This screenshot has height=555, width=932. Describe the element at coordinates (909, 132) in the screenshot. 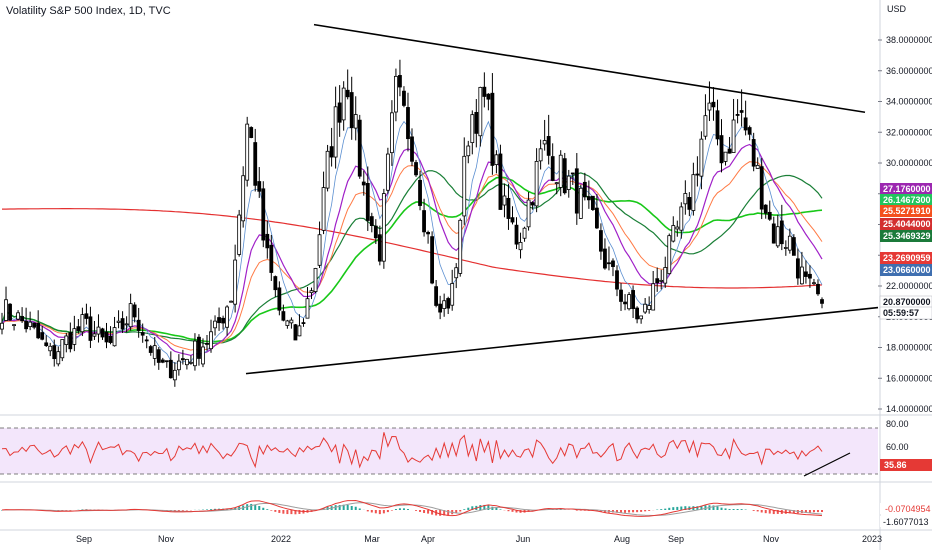

I see `y-tick-label: 32.0000000` at that location.